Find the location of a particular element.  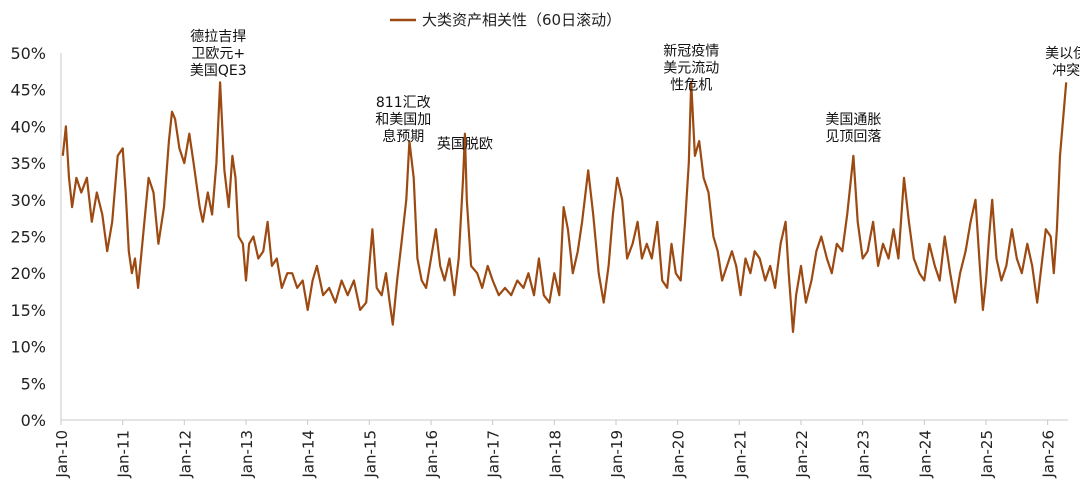

x-tick-label: Jan-22 is located at coordinates (802, 454).